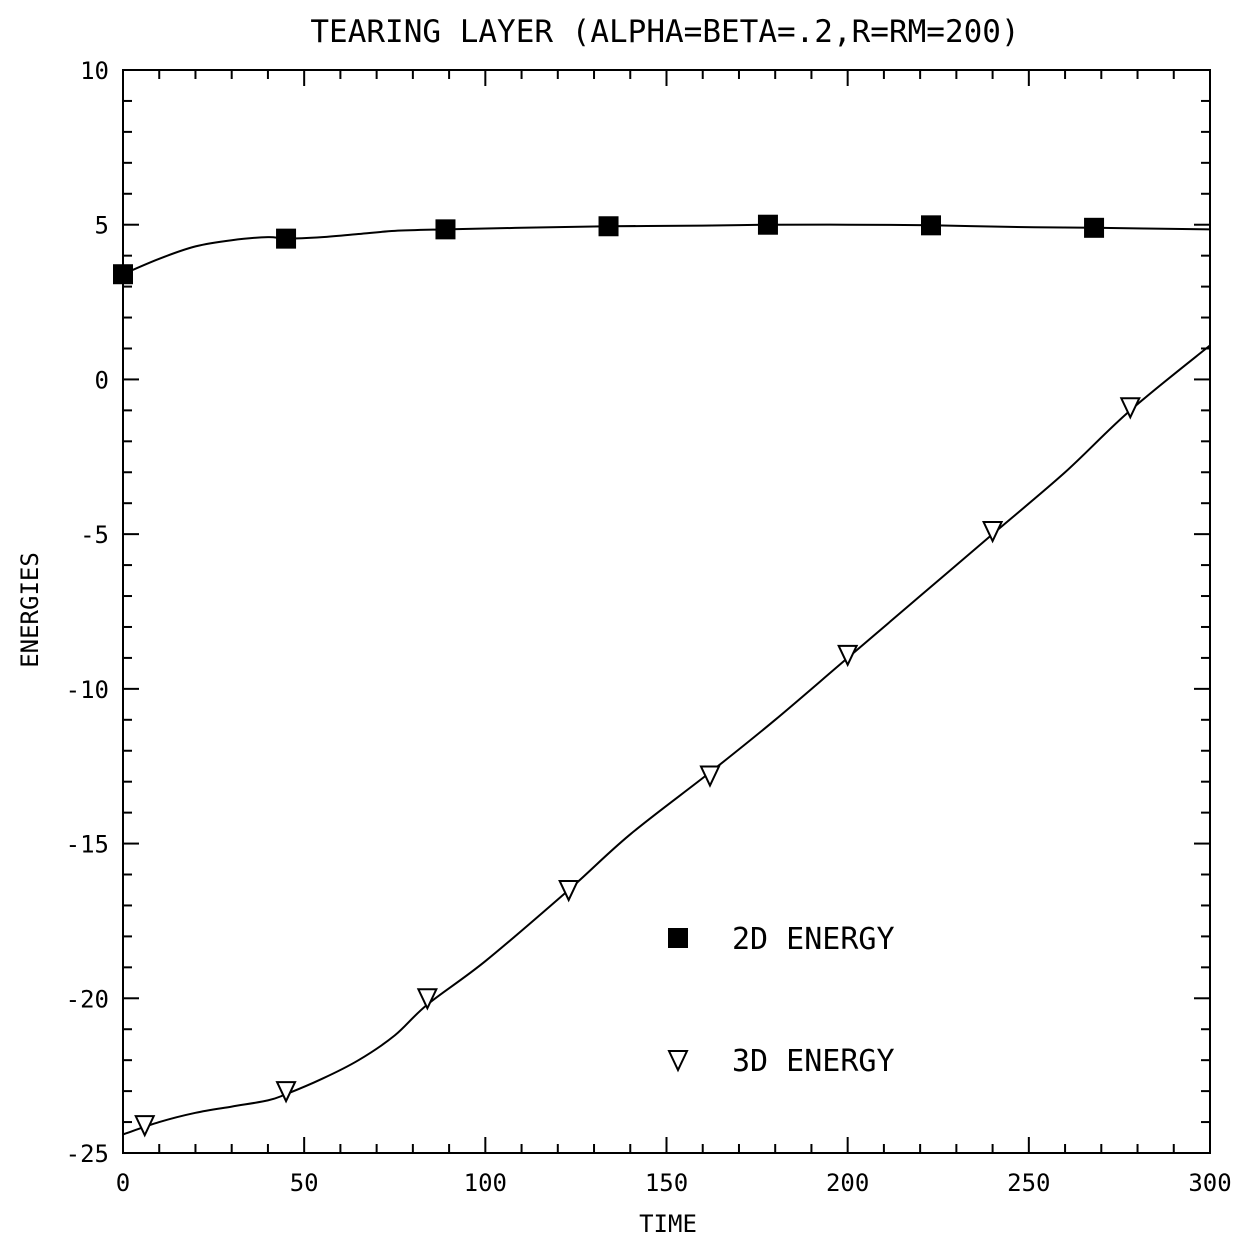 The width and height of the screenshot is (1236, 1240). I want to click on y-tick-label: -10, so click(87, 690).